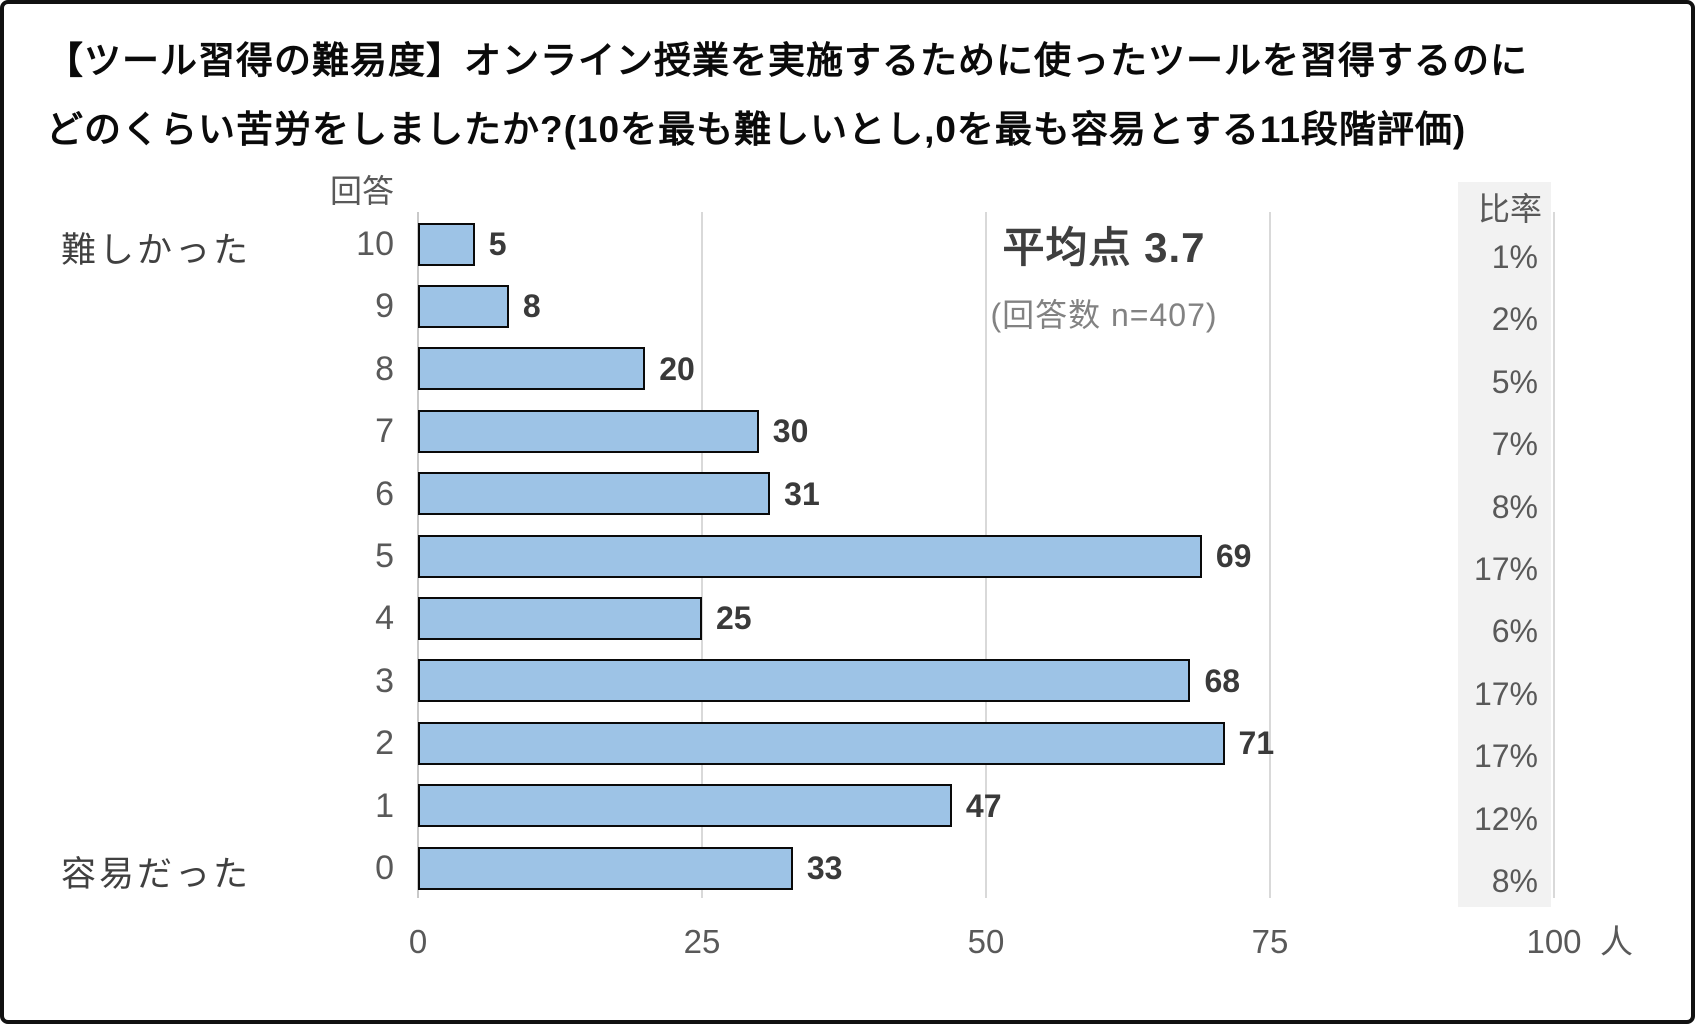 The image size is (1695, 1024). Describe the element at coordinates (677, 368) in the screenshot. I see `bar-value-label-8: 20` at that location.